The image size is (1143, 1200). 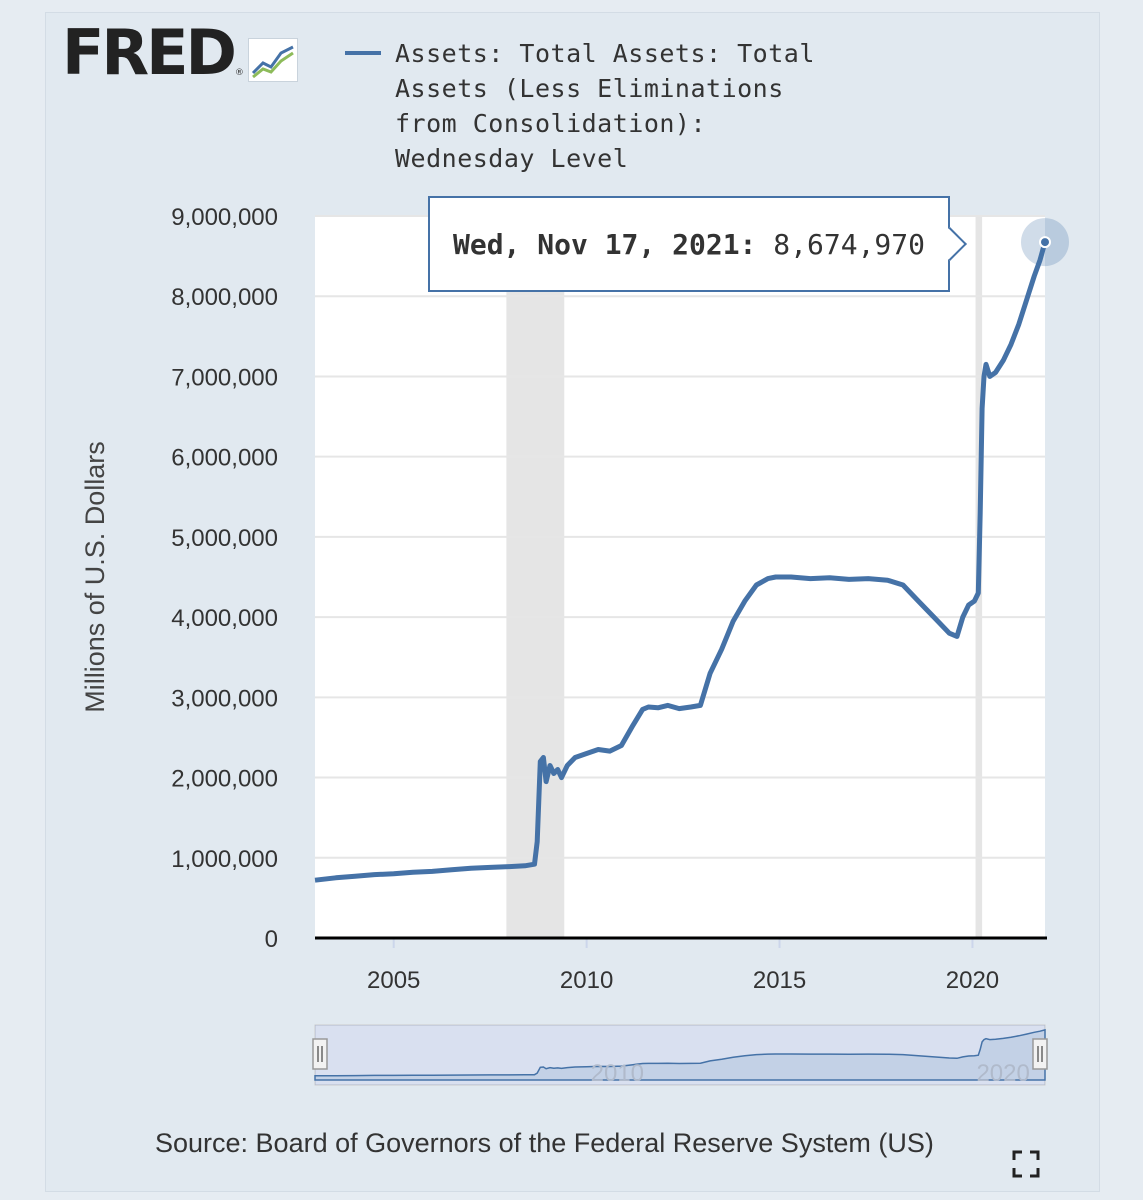 I want to click on range-navigator: 2010 2020, so click(x=680, y=1055).